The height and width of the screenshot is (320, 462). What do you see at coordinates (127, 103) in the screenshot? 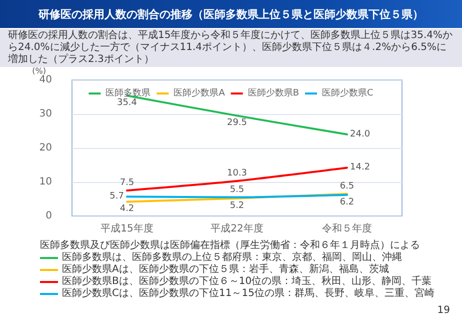
I see `data-label: 35.4` at bounding box center [127, 103].